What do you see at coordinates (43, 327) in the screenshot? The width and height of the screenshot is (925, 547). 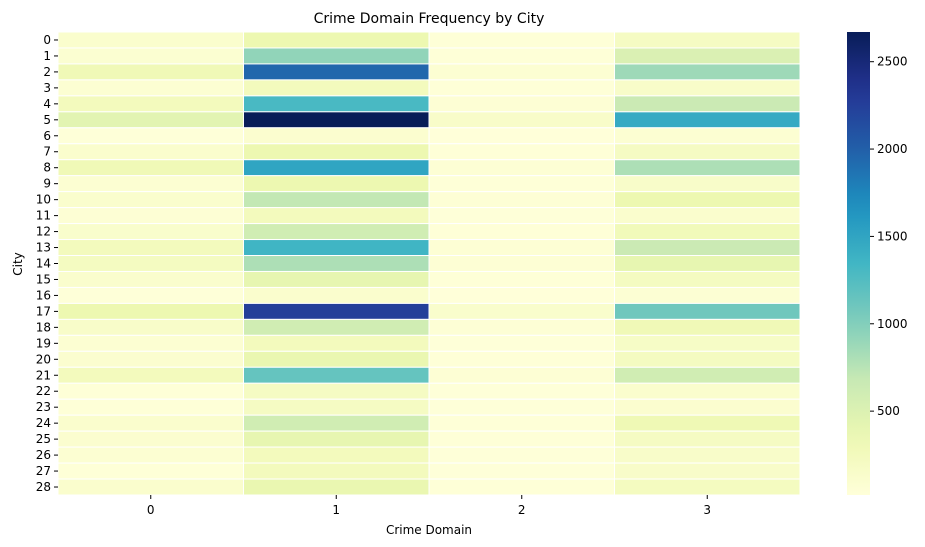 I see `y-tick-label: 18` at bounding box center [43, 327].